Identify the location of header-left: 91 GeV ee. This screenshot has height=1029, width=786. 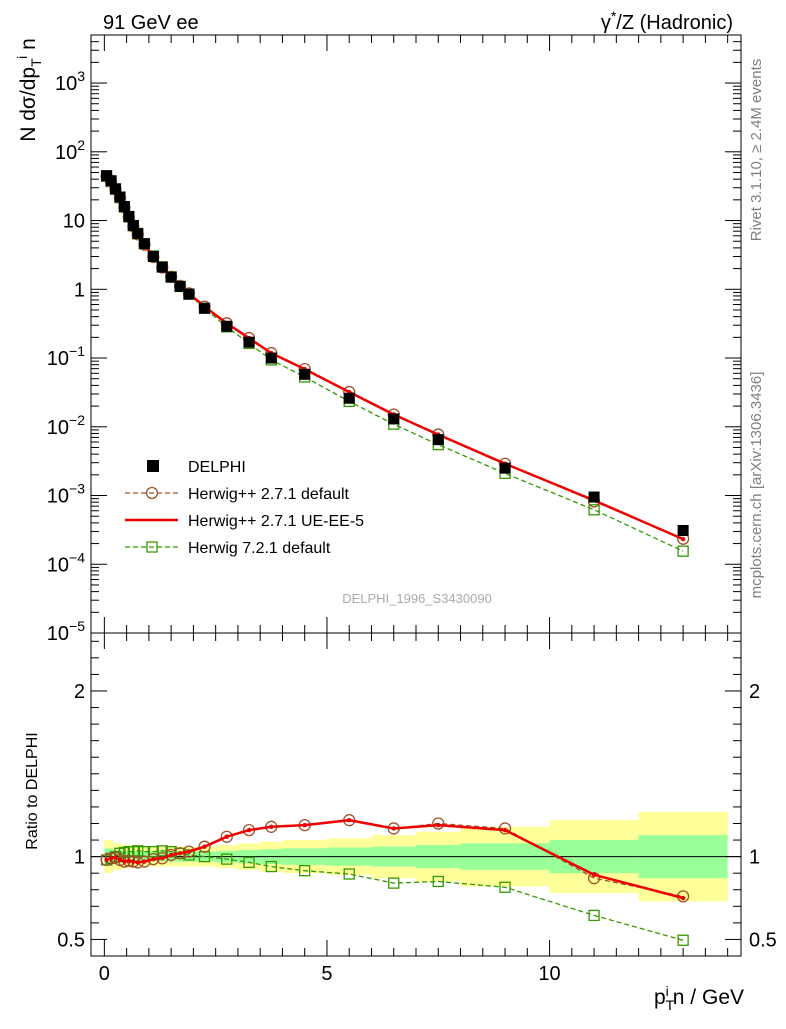
(151, 23).